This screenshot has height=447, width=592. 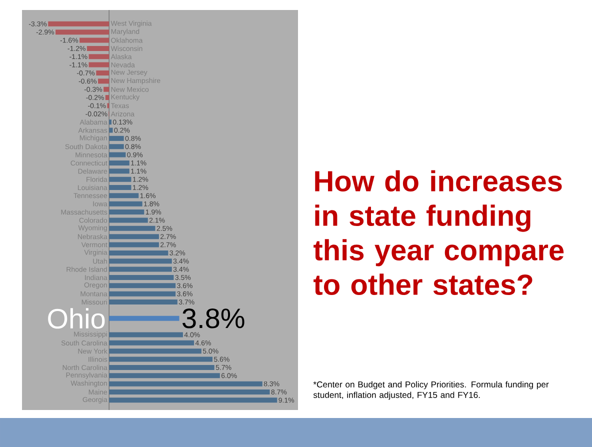 What do you see at coordinates (439, 232) in the screenshot?
I see `text: How do increases in state funding this year compare to other states?` at bounding box center [439, 232].